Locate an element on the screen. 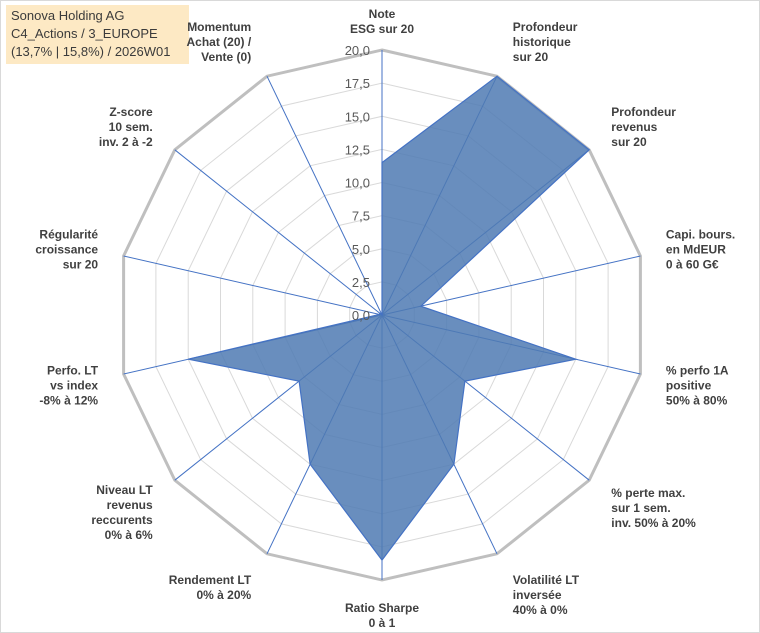  axis-label: 0 à 1 is located at coordinates (382, 623).